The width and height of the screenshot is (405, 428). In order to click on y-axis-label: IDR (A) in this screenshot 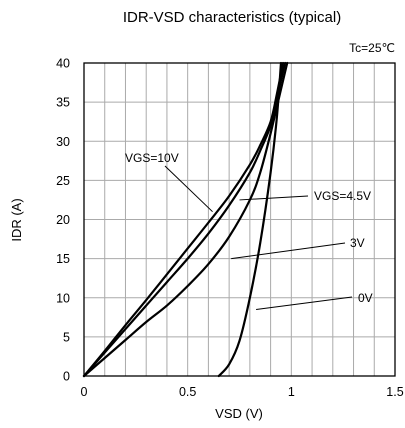, I will do `click(16, 219)`.